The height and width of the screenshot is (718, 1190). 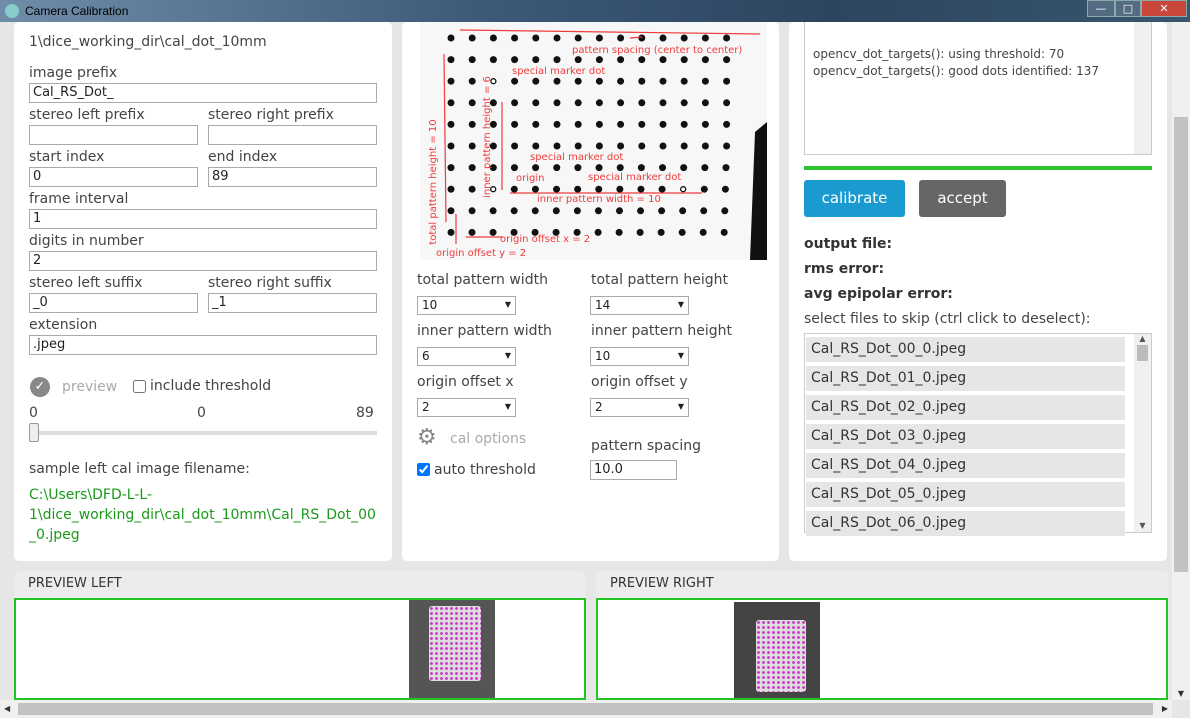 What do you see at coordinates (77, 11) in the screenshot?
I see `window-title: Camera Calibration` at bounding box center [77, 11].